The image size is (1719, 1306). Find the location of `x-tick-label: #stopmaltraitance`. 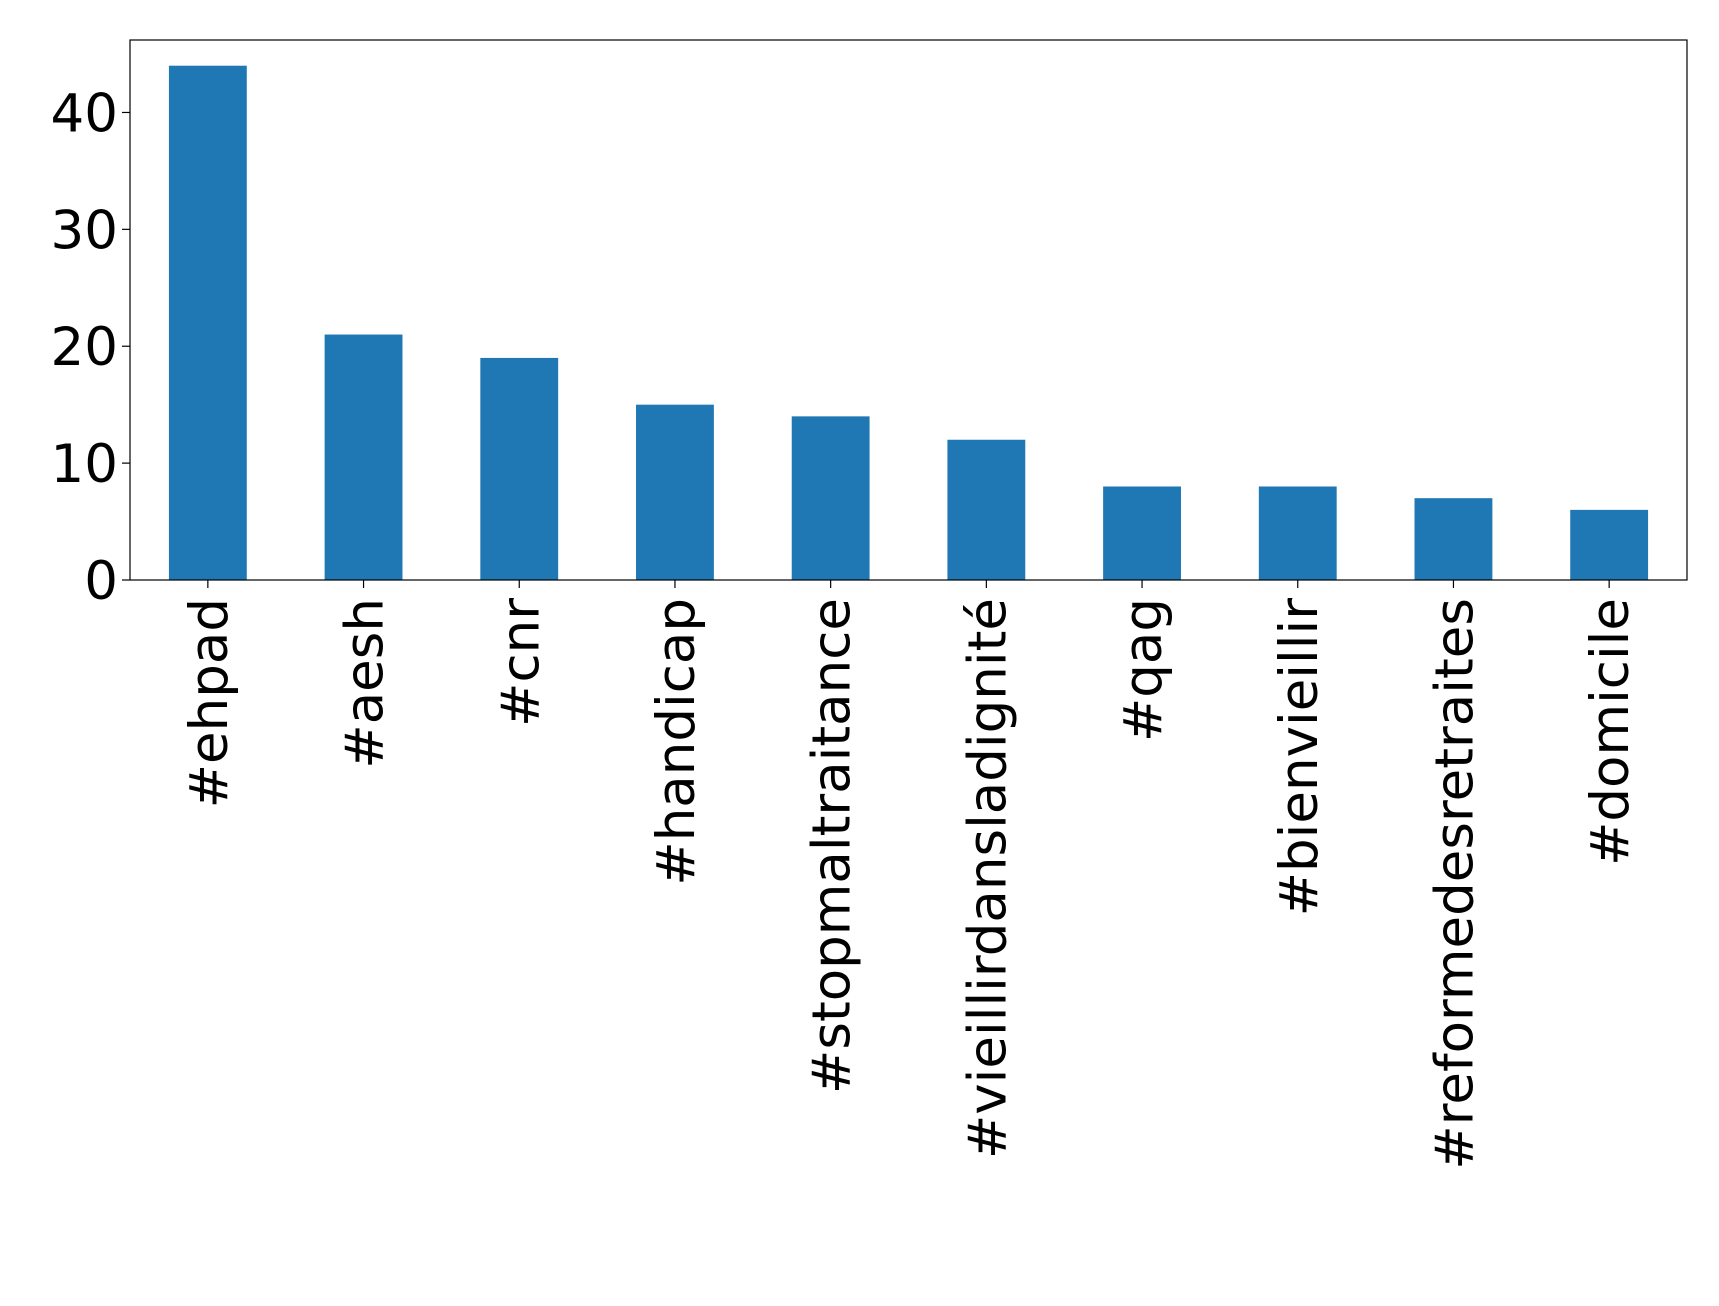

x-tick-label: #stopmaltraitance is located at coordinates (832, 846).